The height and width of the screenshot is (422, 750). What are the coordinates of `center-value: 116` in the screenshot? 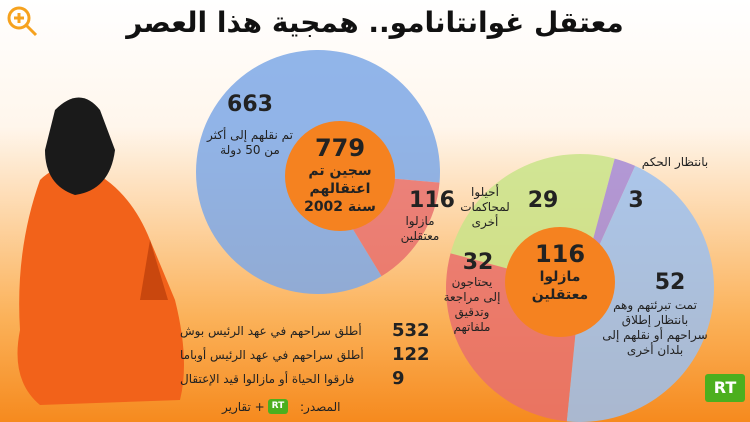 It's located at (560, 254).